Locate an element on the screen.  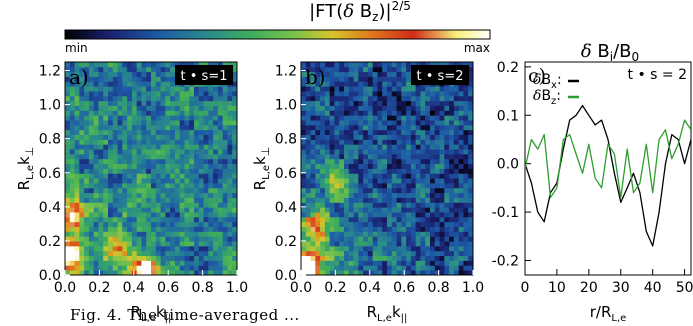
y-tick-label: 0.2 is located at coordinates (286, 242).